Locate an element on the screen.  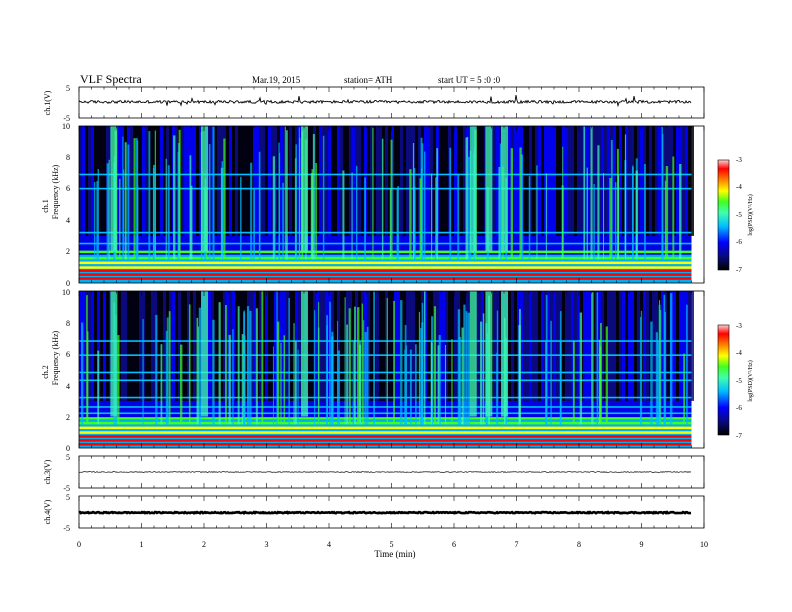
ch3-voltage-trace is located at coordinates (385, 472).